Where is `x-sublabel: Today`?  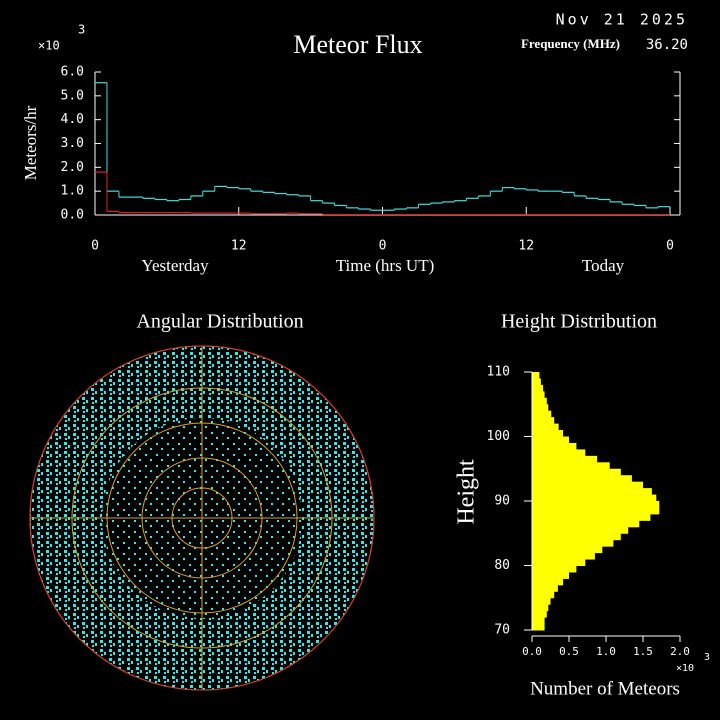 x-sublabel: Today is located at coordinates (603, 265).